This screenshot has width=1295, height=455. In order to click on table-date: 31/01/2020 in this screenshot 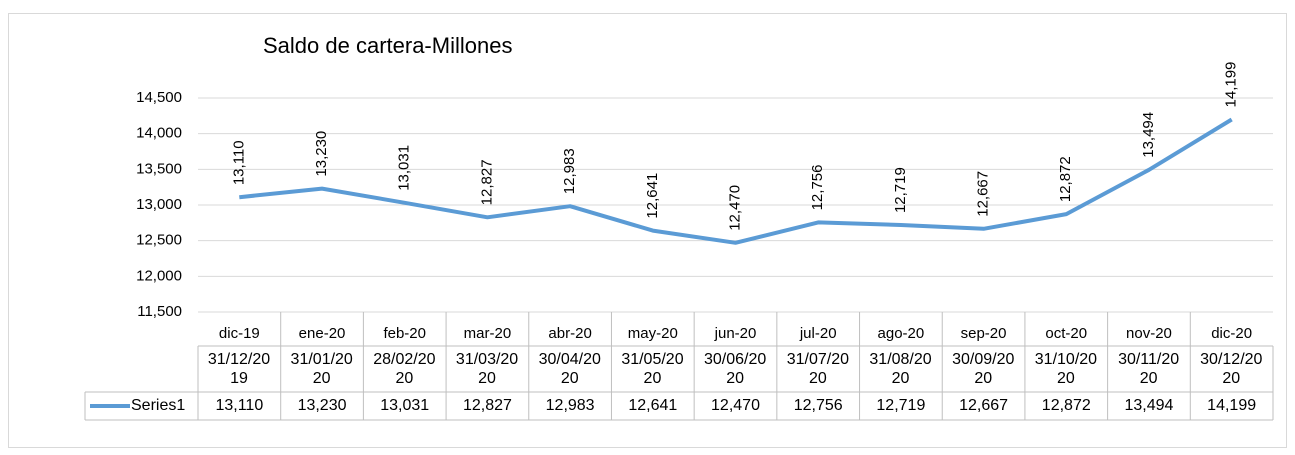, I will do `click(322, 369)`.